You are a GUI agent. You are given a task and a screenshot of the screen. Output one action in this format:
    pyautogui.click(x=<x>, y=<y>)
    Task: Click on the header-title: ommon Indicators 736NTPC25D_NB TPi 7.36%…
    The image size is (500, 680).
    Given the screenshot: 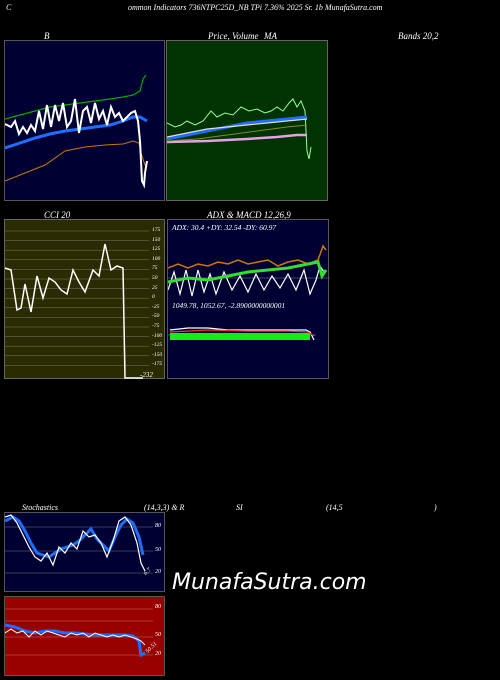 What is the action you would take?
    pyautogui.click(x=255, y=7)
    